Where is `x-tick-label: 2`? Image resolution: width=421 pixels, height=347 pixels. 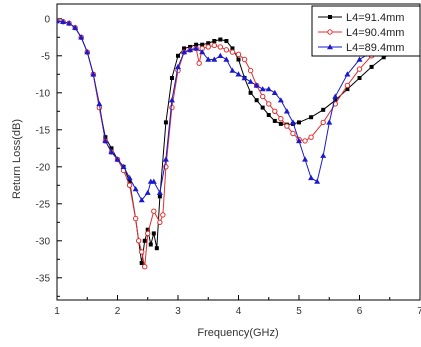
x-tick-label: 2 is located at coordinates (118, 311).